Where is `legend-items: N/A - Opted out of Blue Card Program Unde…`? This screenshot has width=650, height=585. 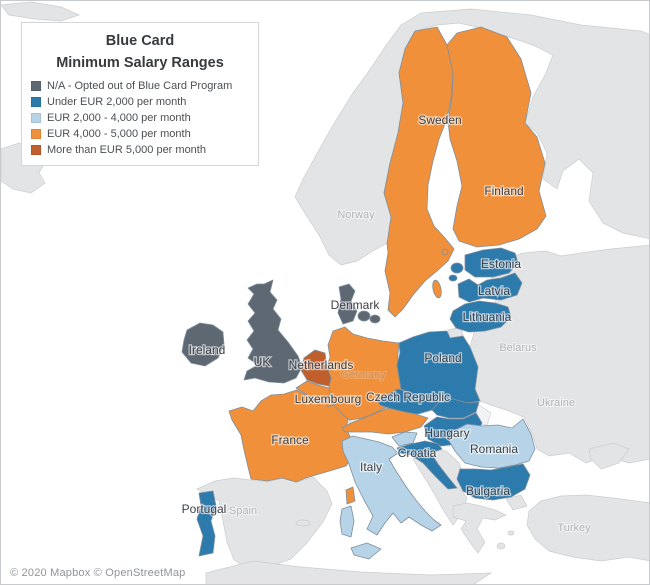 legend-items: N/A - Opted out of Blue Card Program Unde… is located at coordinates (140, 118).